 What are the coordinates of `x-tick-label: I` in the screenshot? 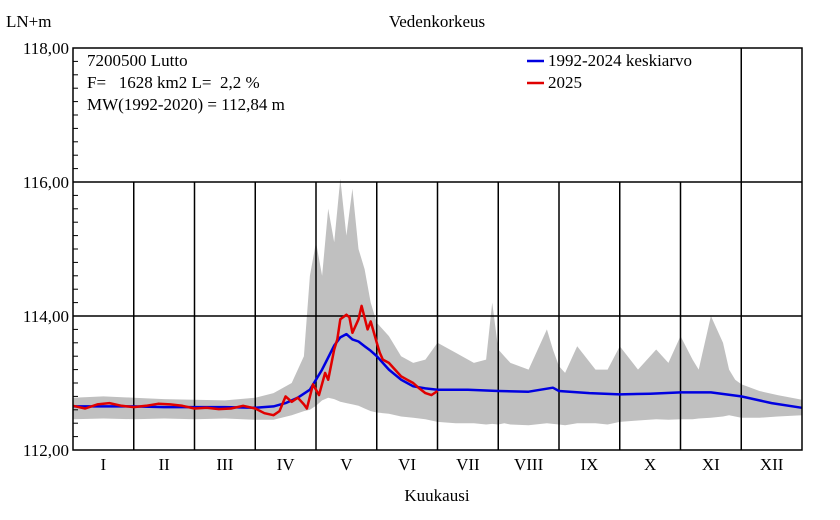 It's located at (104, 464).